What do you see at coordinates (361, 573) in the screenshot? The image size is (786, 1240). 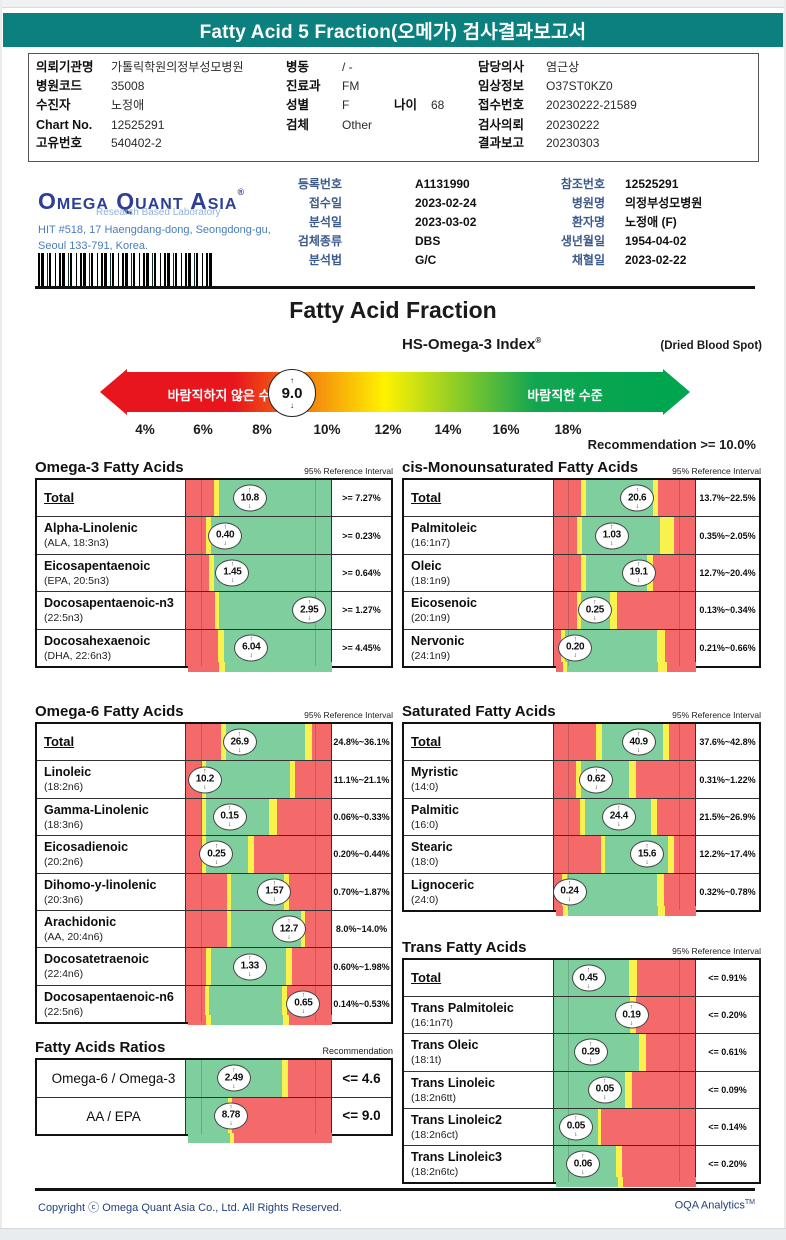 I see `reference-cell: >= 0.64%` at bounding box center [361, 573].